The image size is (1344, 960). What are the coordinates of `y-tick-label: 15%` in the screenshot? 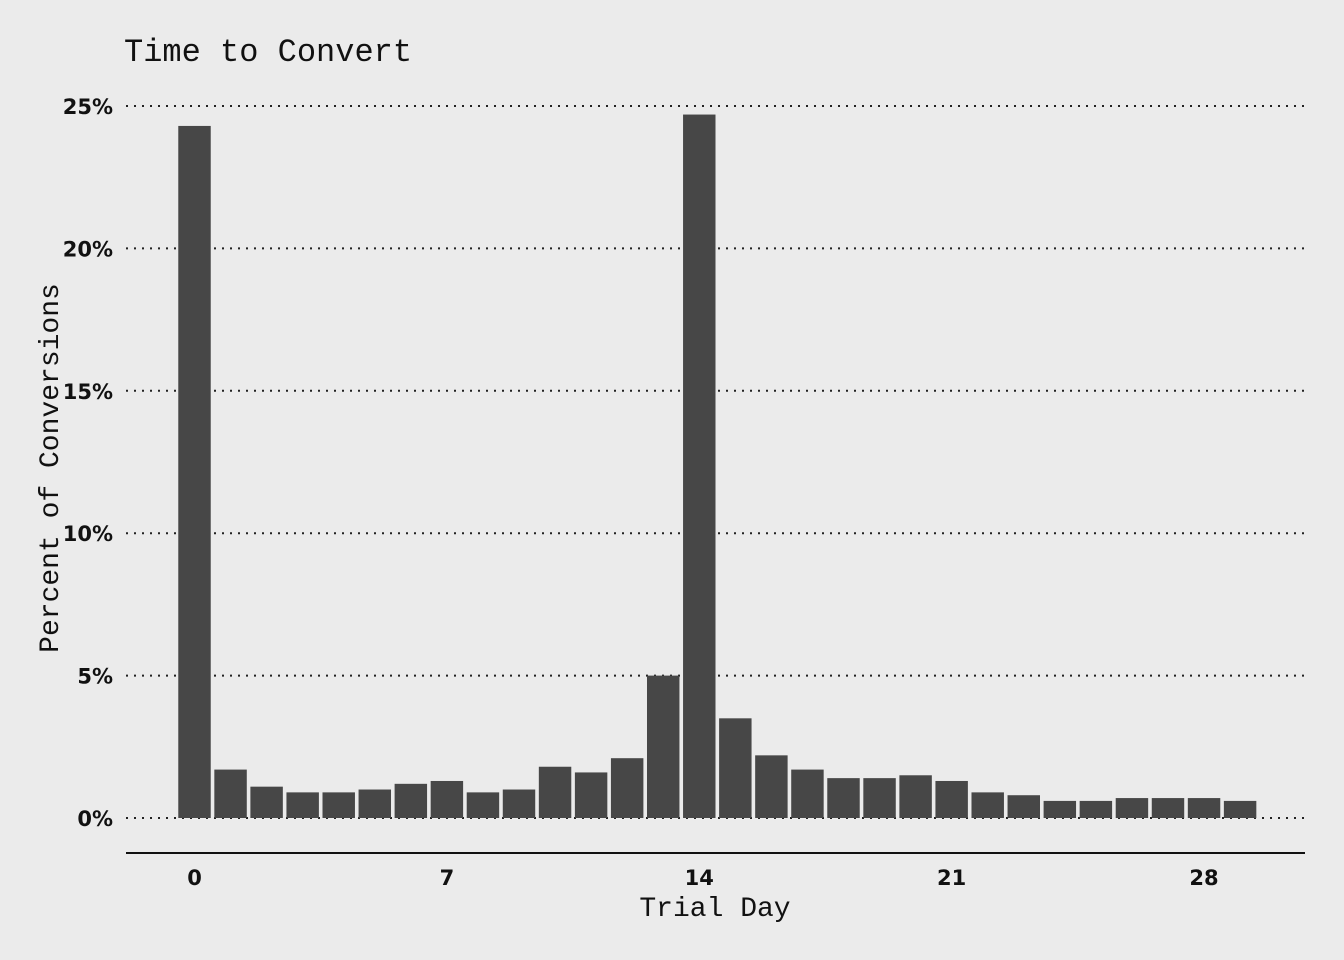 It's located at (88, 392).